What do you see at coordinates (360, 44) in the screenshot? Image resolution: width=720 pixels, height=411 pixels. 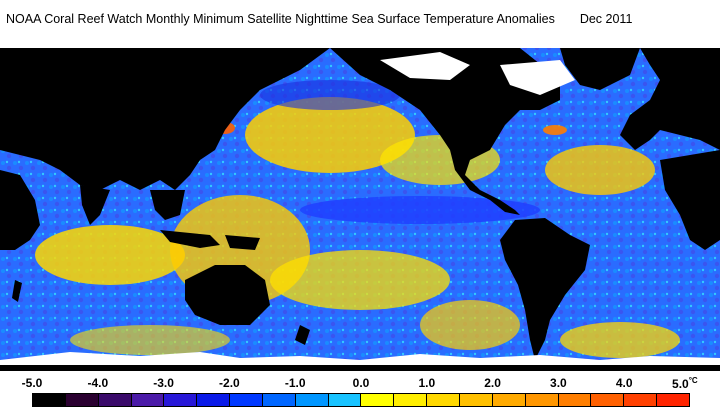 I see `arctic-ice-edge` at bounding box center [360, 44].